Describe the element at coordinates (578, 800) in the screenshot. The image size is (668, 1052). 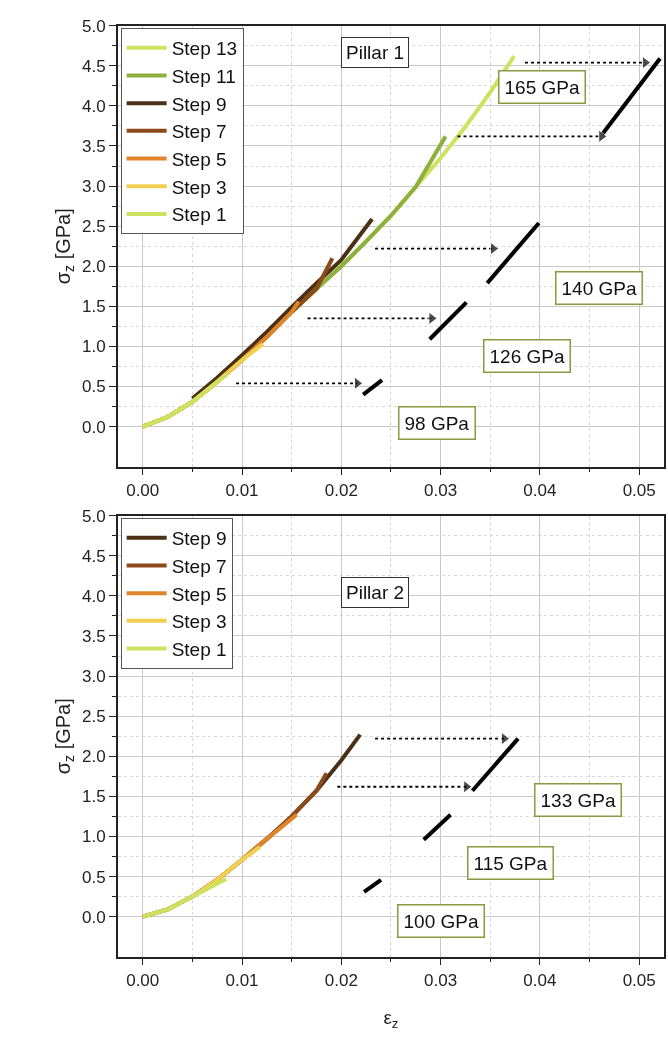
I see `annotation: 133 GPa` at that location.